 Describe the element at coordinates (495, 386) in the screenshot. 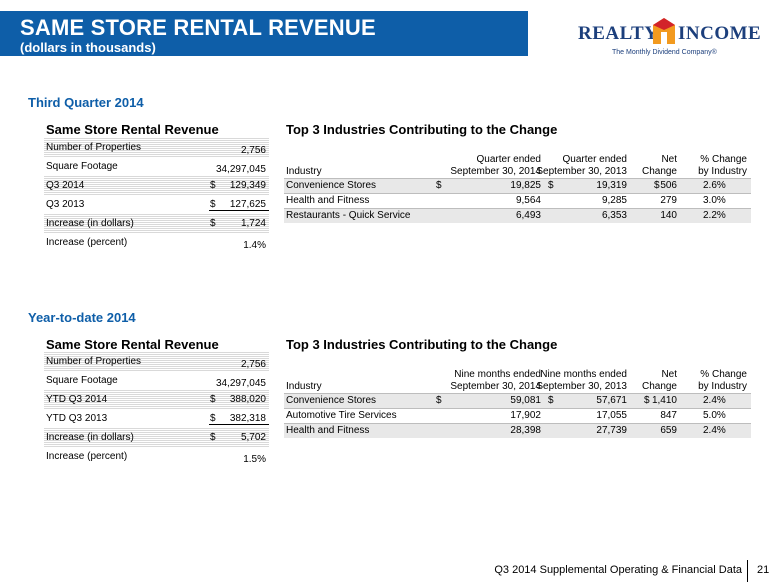

I see `col-header: September 30, 2014` at that location.